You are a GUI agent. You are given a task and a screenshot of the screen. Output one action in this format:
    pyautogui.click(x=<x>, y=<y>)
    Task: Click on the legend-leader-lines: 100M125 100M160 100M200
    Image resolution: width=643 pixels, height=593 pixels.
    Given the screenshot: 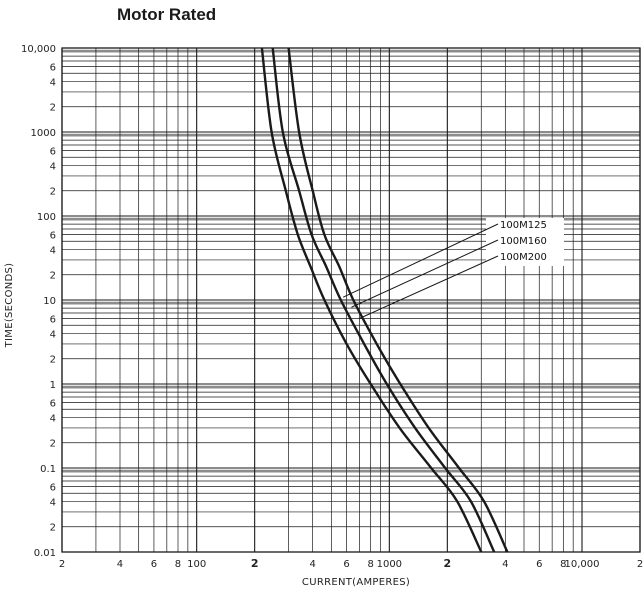 What is the action you would take?
    pyautogui.click(x=453, y=269)
    